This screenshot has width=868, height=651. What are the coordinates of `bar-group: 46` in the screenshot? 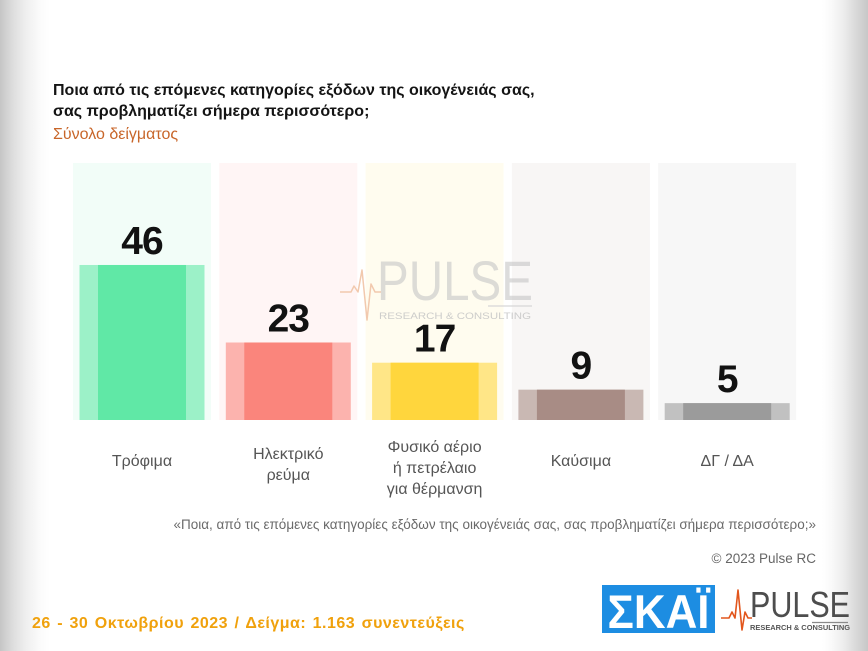 It's located at (142, 291).